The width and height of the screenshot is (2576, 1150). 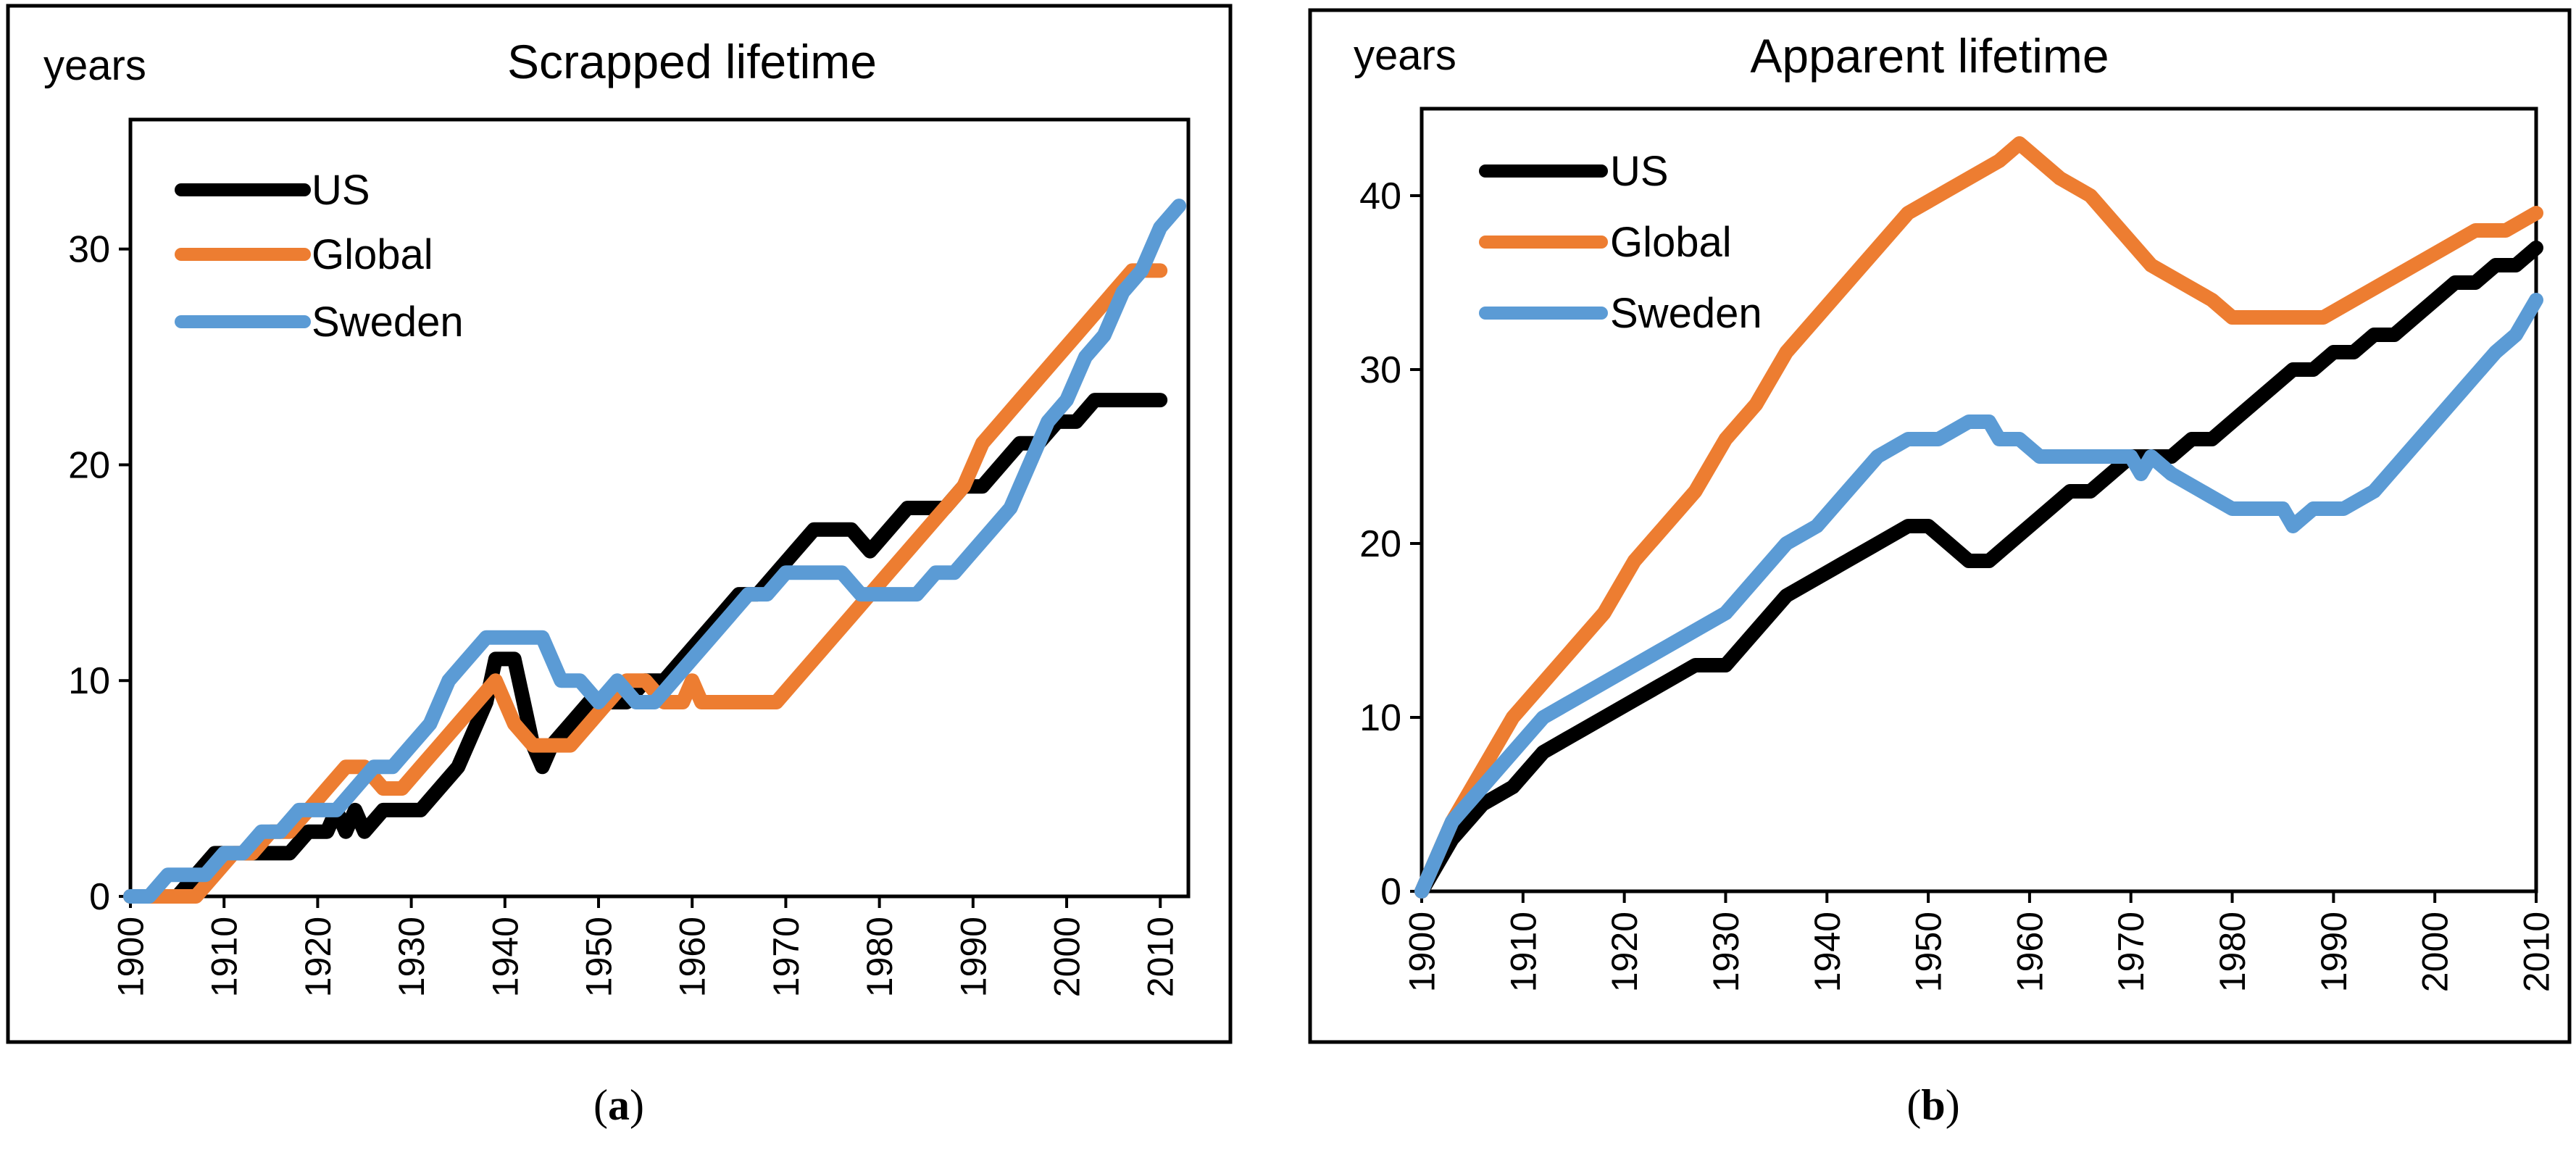 What do you see at coordinates (1380, 196) in the screenshot?
I see `y-tick-label: 40` at bounding box center [1380, 196].